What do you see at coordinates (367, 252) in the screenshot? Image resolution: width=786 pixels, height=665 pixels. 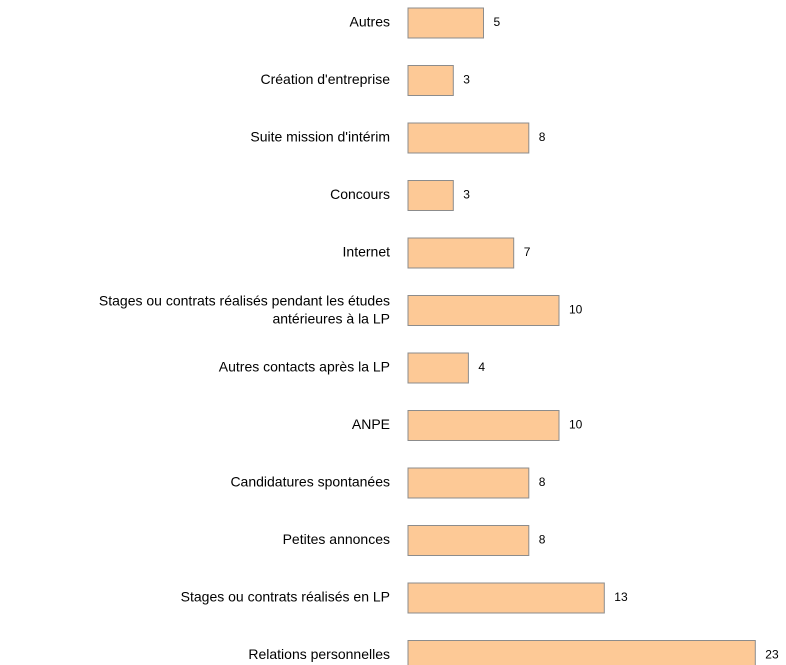 I see `category-label: Internet` at bounding box center [367, 252].